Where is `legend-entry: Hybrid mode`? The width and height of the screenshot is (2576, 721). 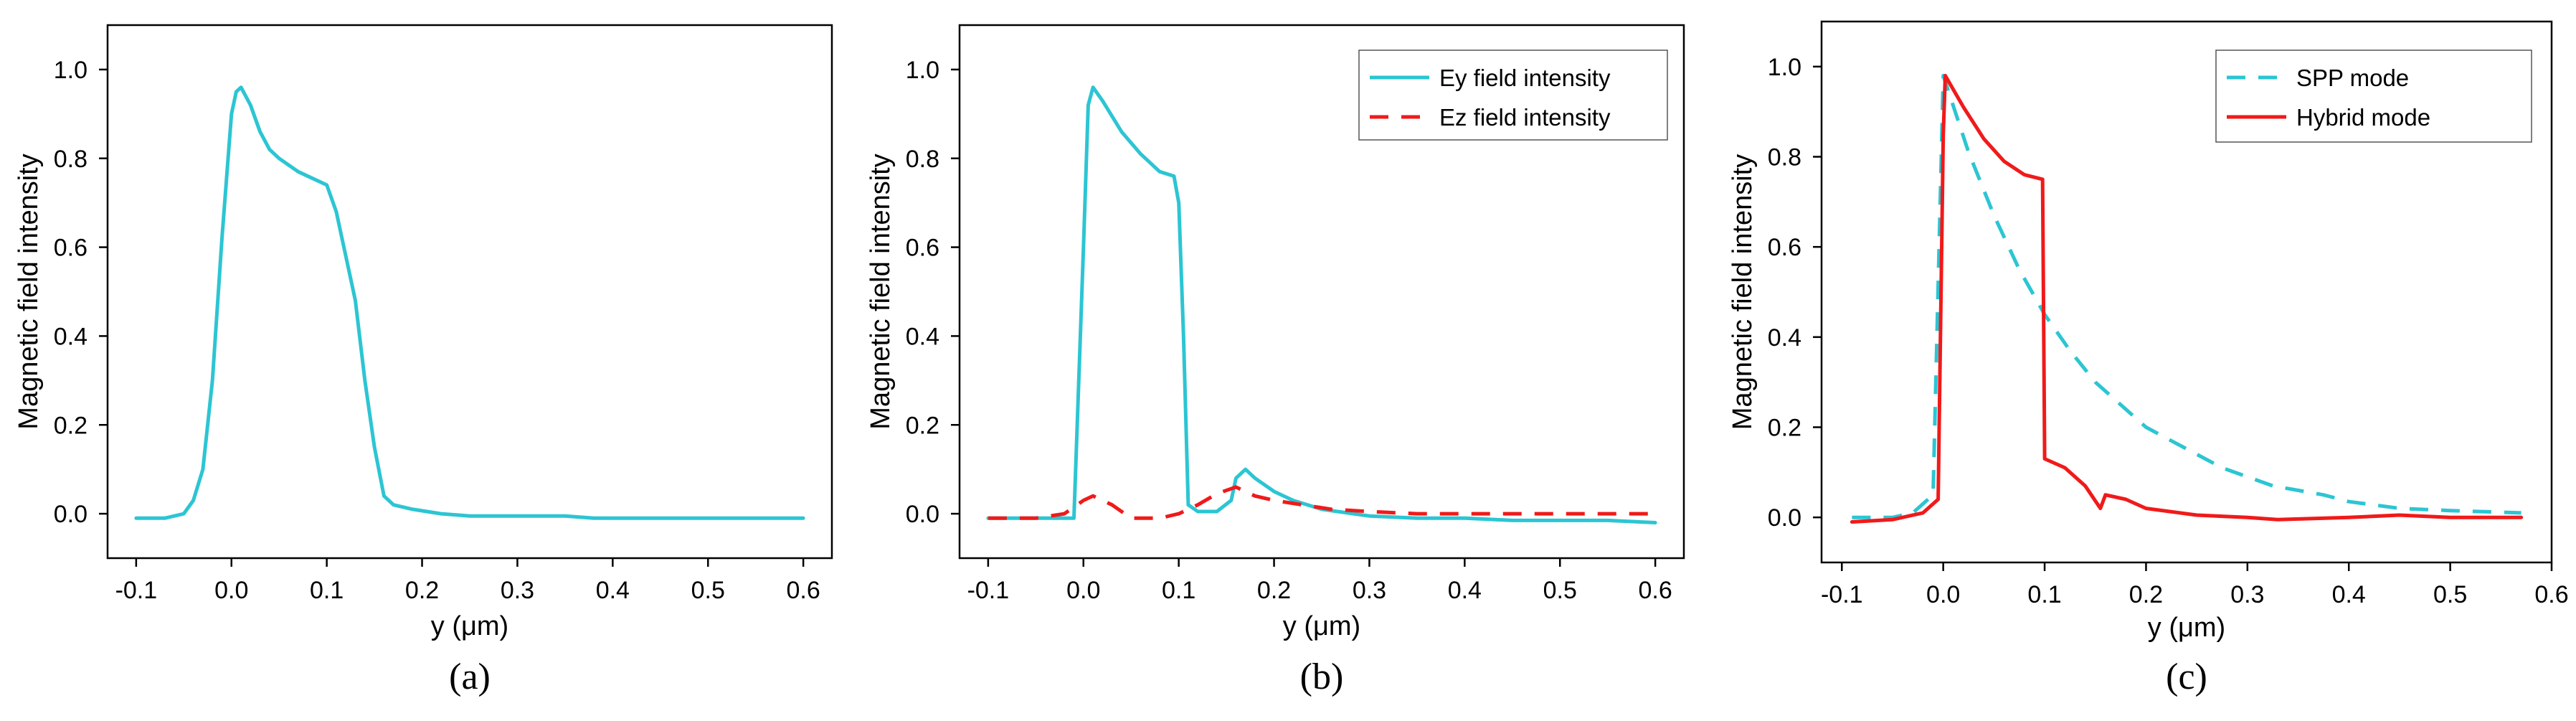
legend-entry: Hybrid mode is located at coordinates (2363, 118).